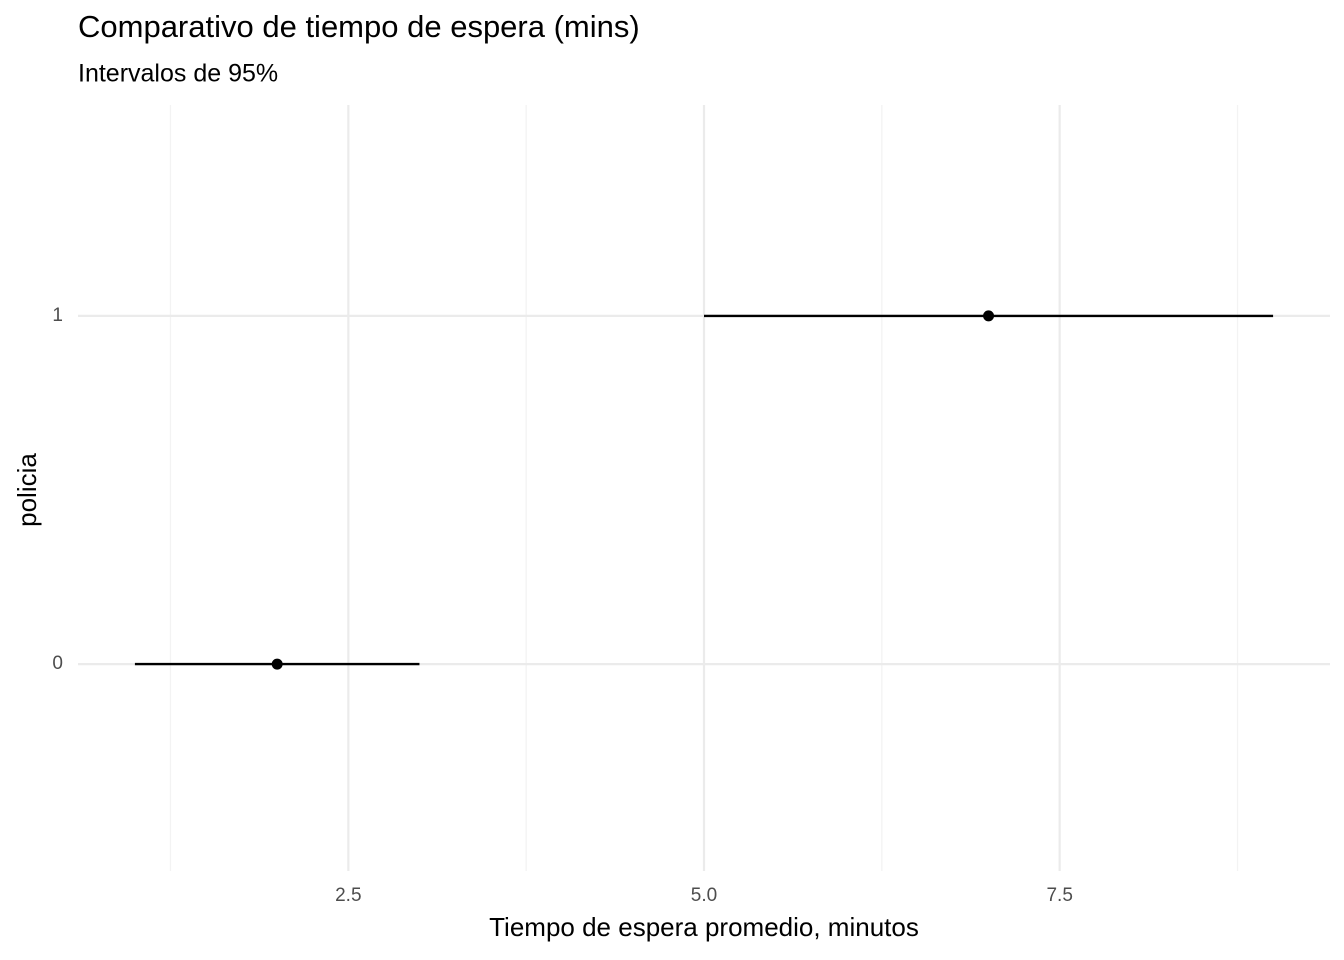 The height and width of the screenshot is (960, 1344). What do you see at coordinates (359, 26) in the screenshot?
I see `chart-title: Comparativo de tiempo de espera (mins)` at bounding box center [359, 26].